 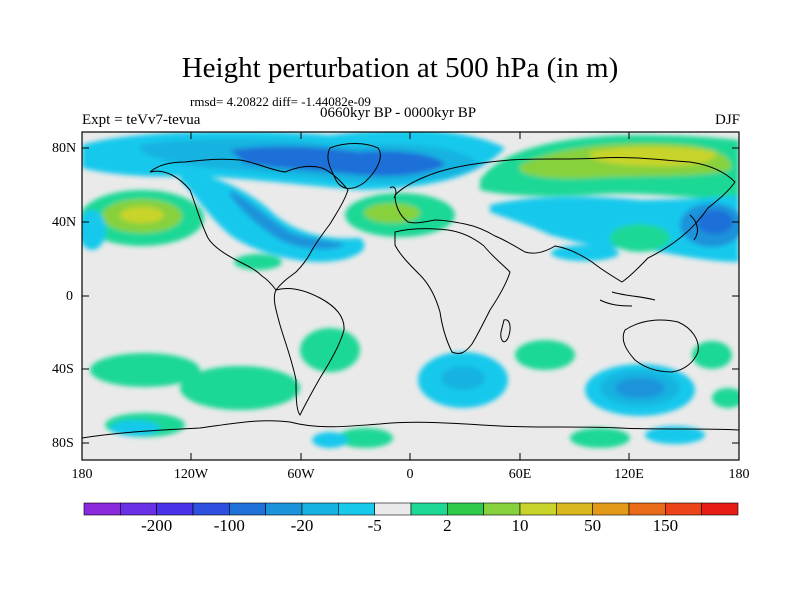 What do you see at coordinates (82, 474) in the screenshot?
I see `lon-label-180w: 180` at bounding box center [82, 474].